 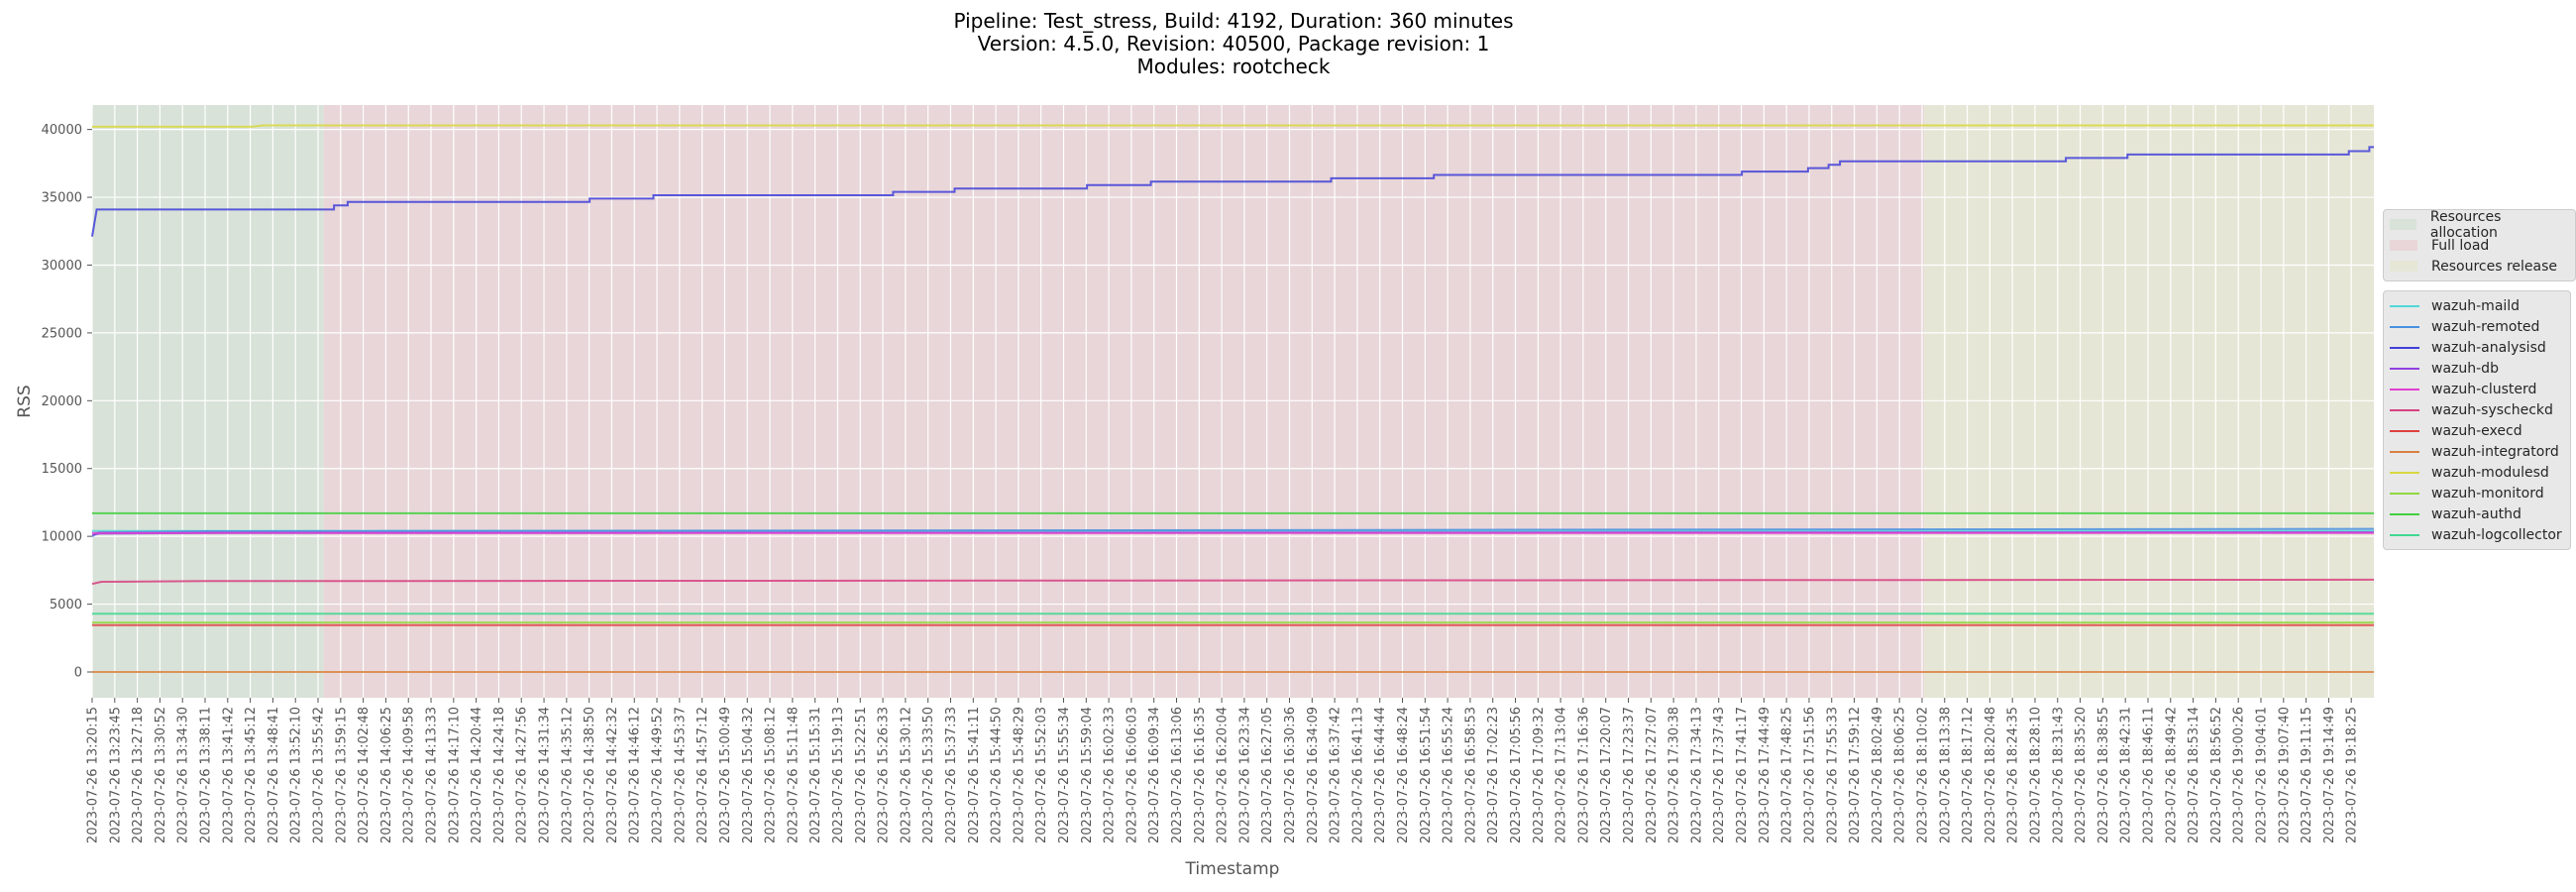 I want to click on x-tick-label: 2023-07-26 16:37:42, so click(x=1336, y=775).